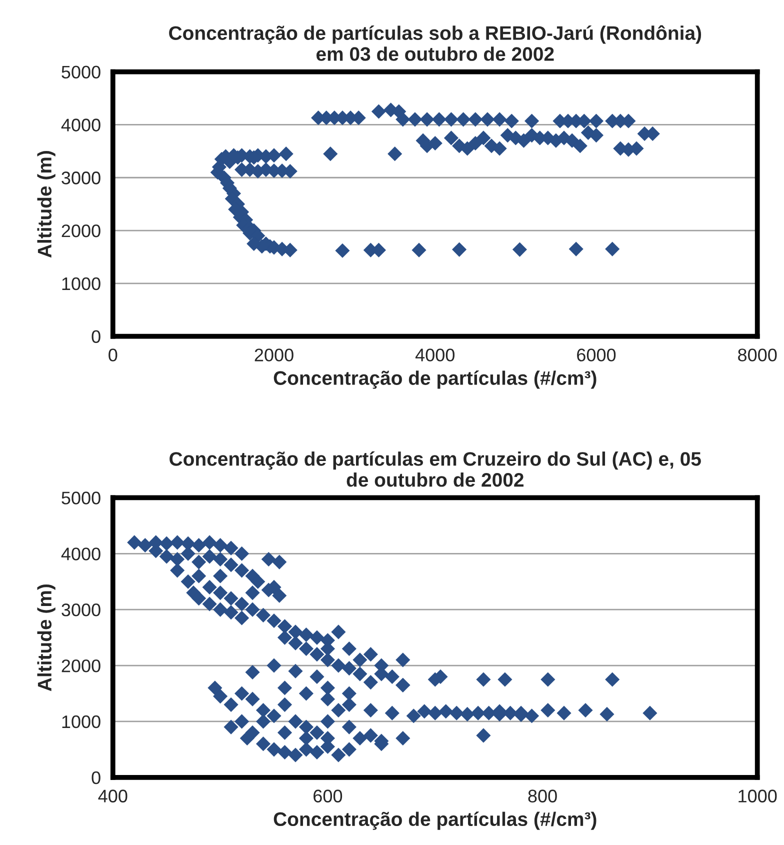  I want to click on x-tick-label: 0, so click(113, 355).